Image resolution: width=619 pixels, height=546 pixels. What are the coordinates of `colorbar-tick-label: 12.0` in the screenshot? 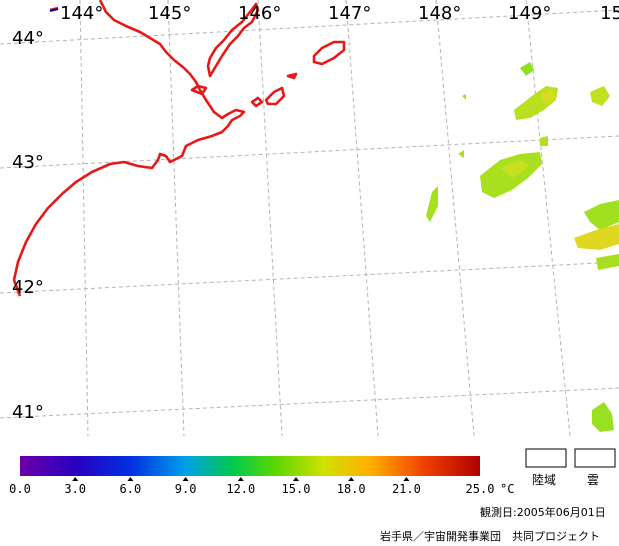 It's located at (240, 489).